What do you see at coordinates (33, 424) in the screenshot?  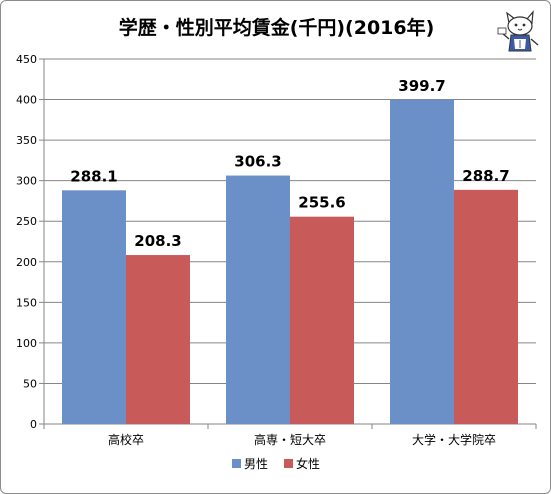 I see `y-tick-label: 0` at bounding box center [33, 424].